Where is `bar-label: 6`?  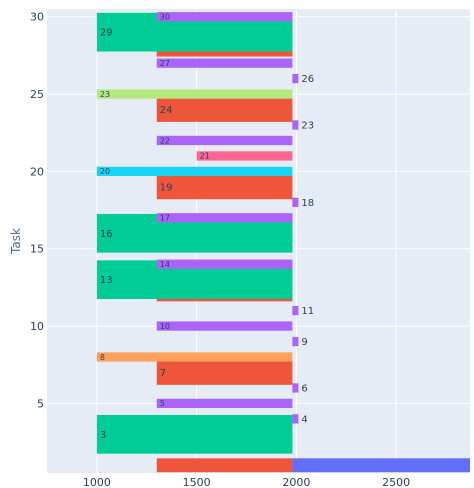 bar-label: 6 is located at coordinates (304, 388).